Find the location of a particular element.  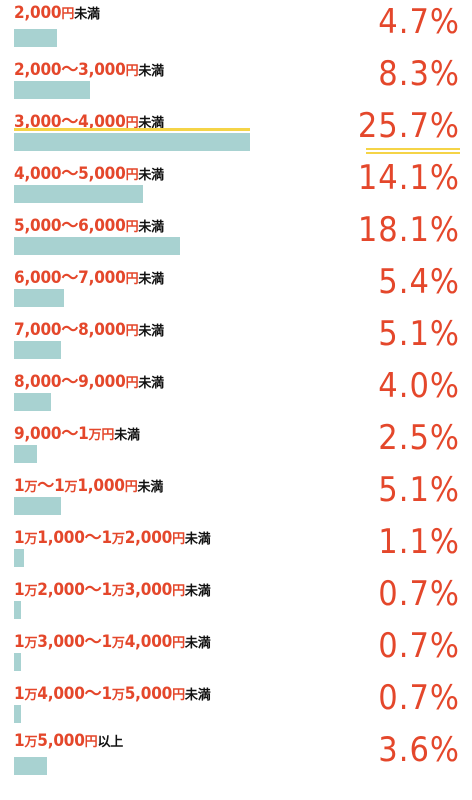

category-label: 1万2,000～1万3,000円未満 is located at coordinates (112, 590).